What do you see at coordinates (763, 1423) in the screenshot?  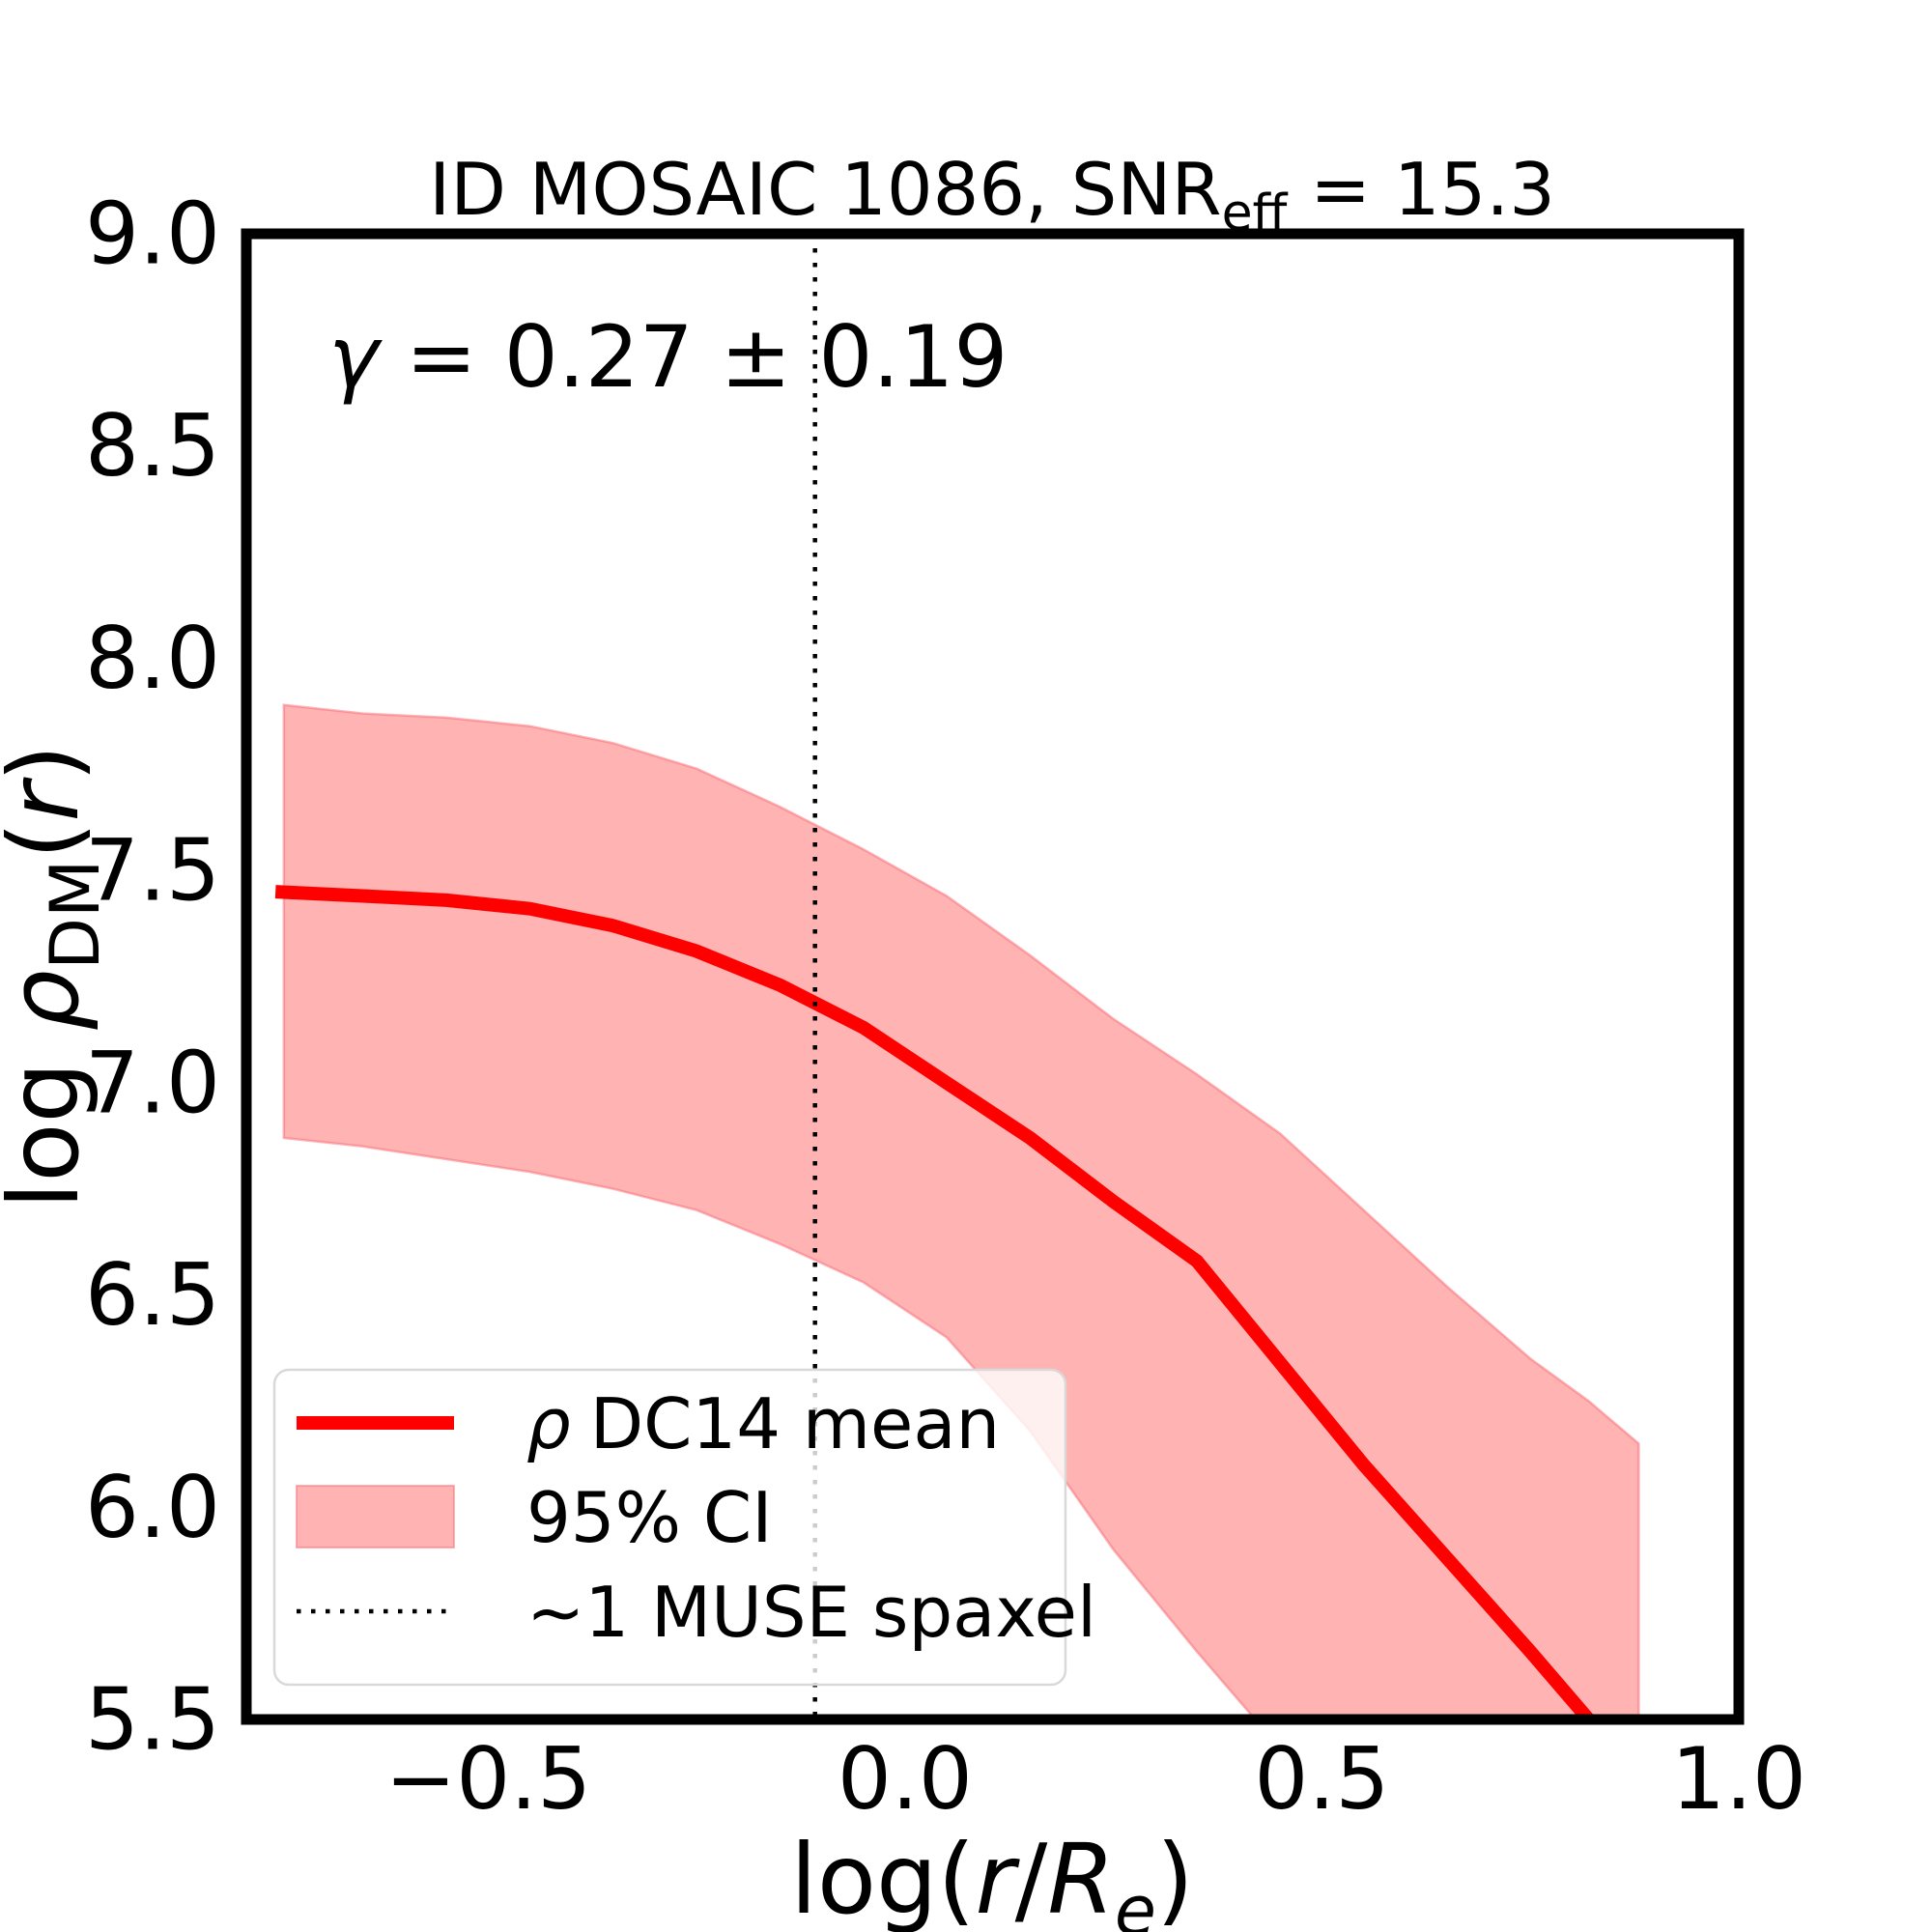 I see `legend-label-mean: ρ DC14 mean` at bounding box center [763, 1423].